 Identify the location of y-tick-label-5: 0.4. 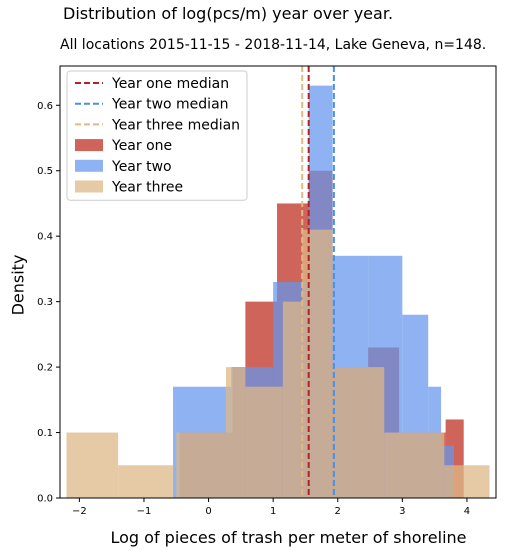
(45, 237).